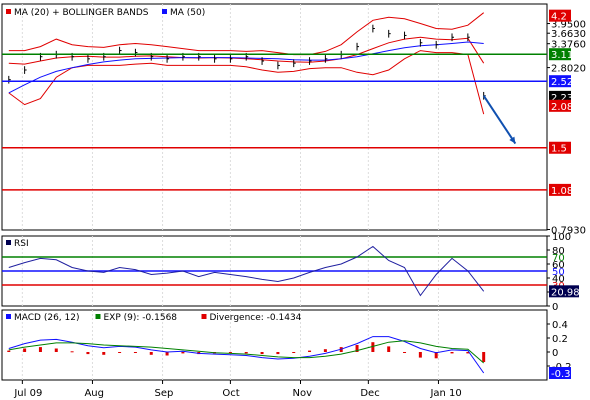 The image size is (590, 400). Describe the element at coordinates (230, 393) in the screenshot. I see `x-tick-label: Oct` at that location.